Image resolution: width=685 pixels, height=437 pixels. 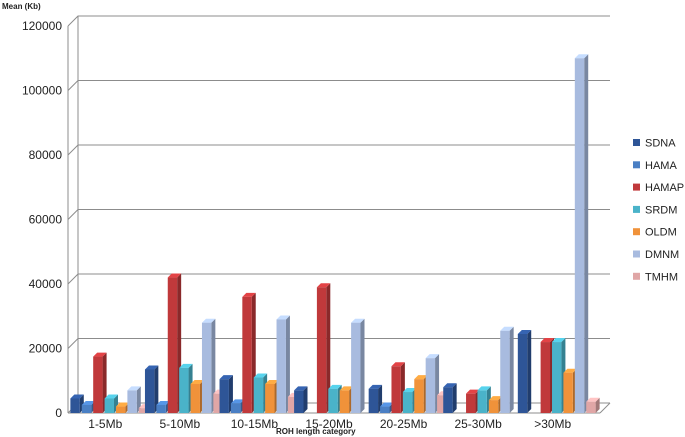 I want to click on x-tick-label: 15-20Mb, so click(x=329, y=424).